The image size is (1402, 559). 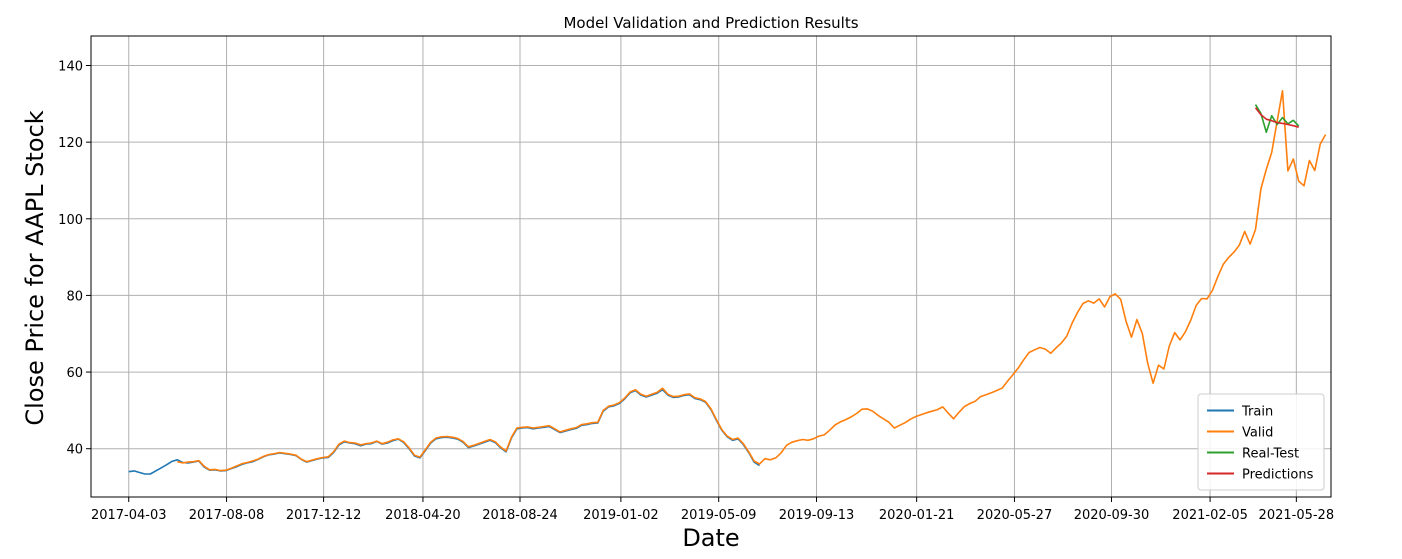 What do you see at coordinates (70, 67) in the screenshot?
I see `y-tick-label-5: 140` at bounding box center [70, 67].